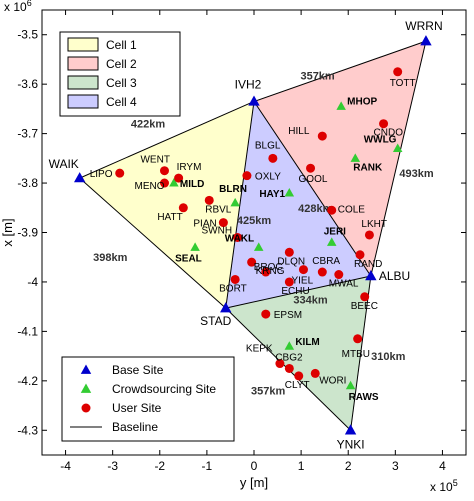 This screenshot has height=501, width=474. What do you see at coordinates (397, 147) in the screenshot?
I see `crowdsourcing-site-marker-wwlg` at bounding box center [397, 147].